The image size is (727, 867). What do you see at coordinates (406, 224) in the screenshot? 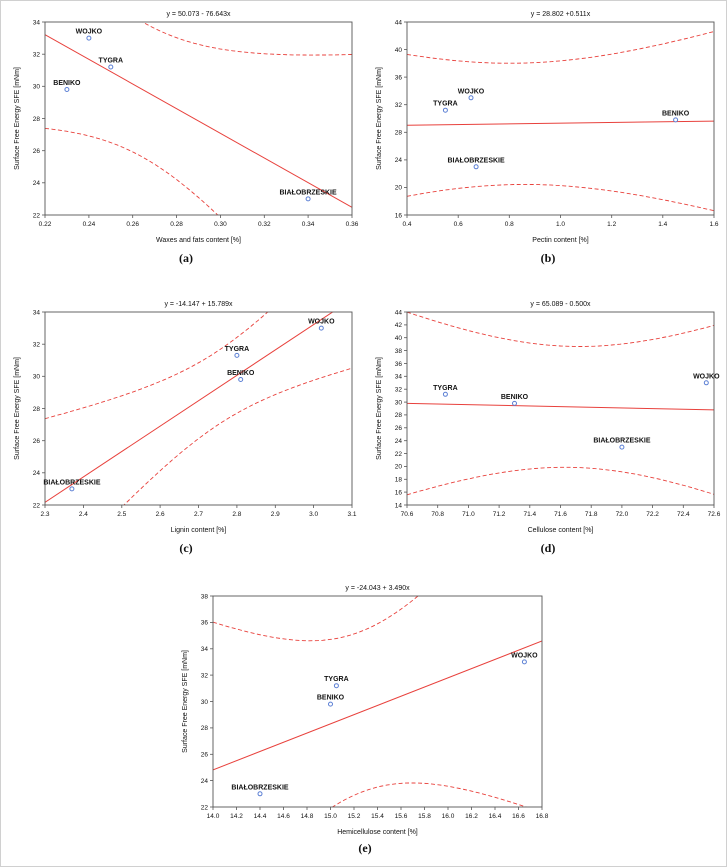
I see `x-tick-label: 0.4` at bounding box center [406, 224].